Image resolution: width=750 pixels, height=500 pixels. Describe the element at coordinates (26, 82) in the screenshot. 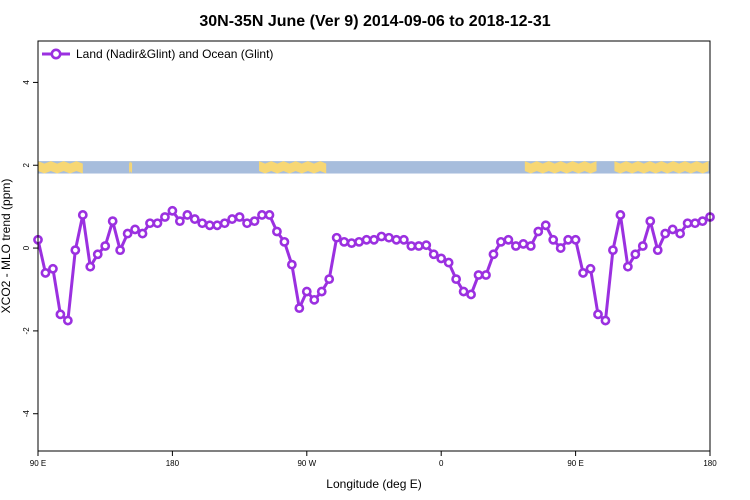

I see `y-tick-label: 4` at that location.